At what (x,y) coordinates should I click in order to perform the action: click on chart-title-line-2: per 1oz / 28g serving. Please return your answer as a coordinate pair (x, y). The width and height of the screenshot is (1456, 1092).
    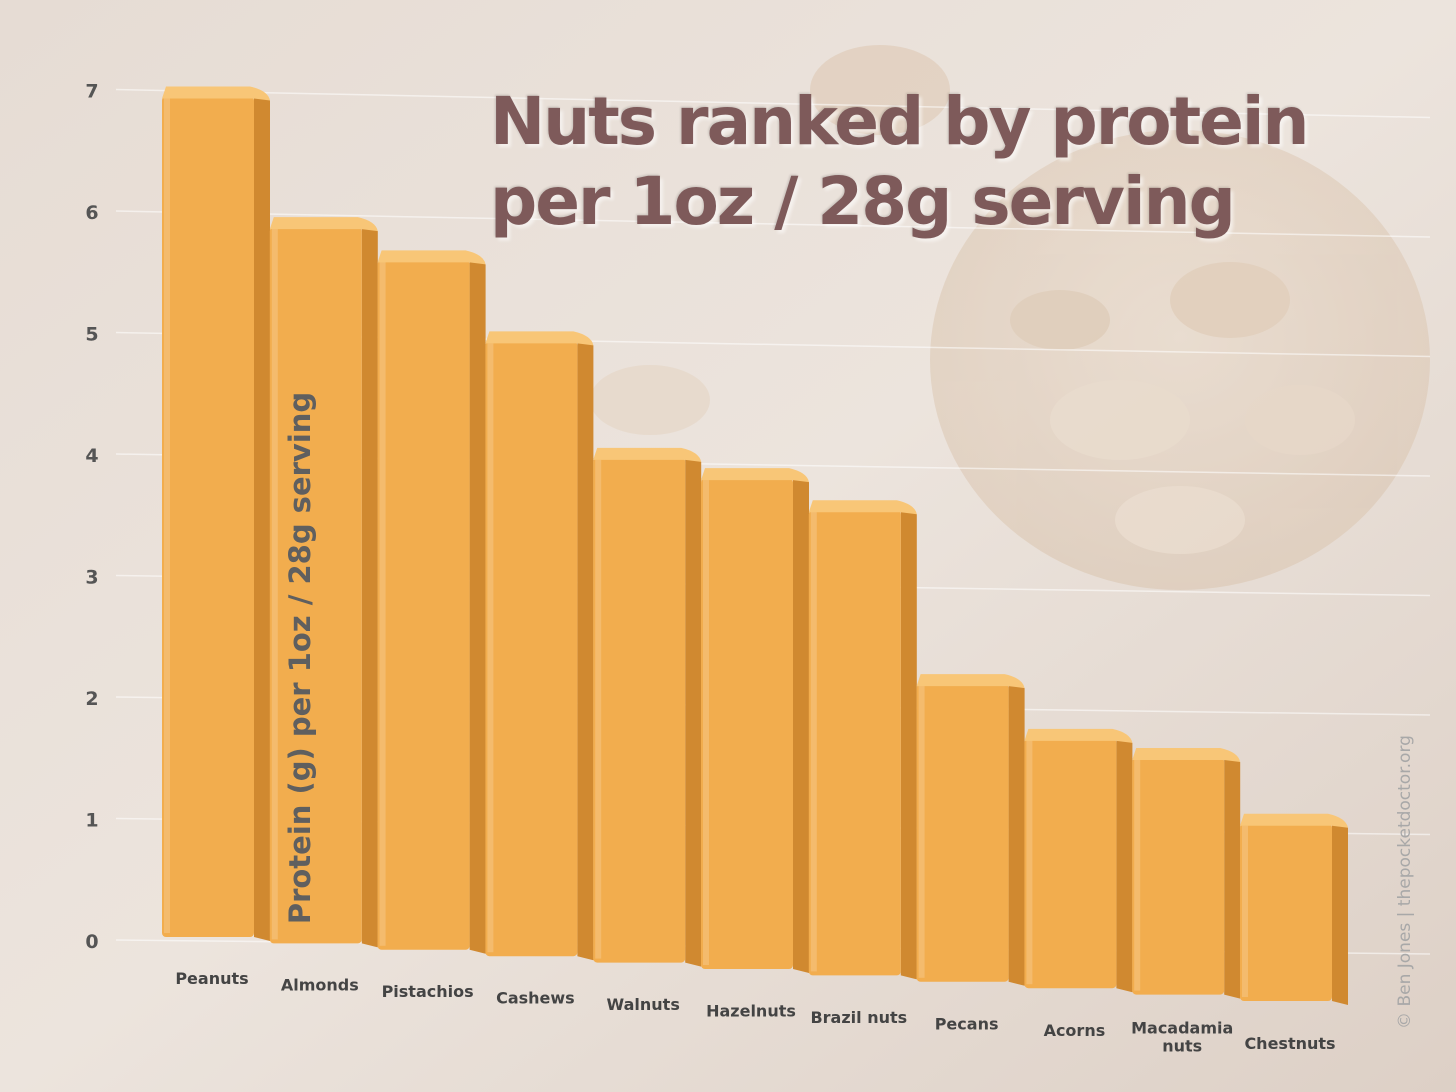
    Looking at the image, I should click on (863, 201).